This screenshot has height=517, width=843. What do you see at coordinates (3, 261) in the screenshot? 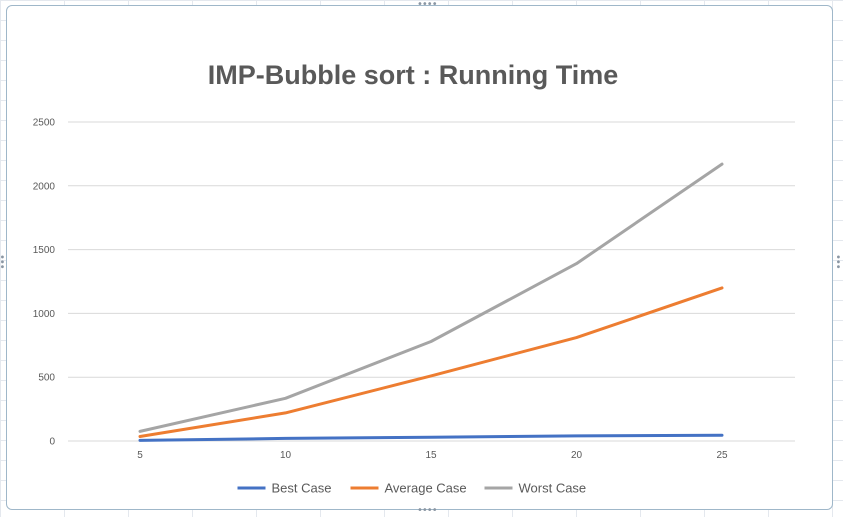
I see `resize-handle-left: •••` at bounding box center [3, 261].